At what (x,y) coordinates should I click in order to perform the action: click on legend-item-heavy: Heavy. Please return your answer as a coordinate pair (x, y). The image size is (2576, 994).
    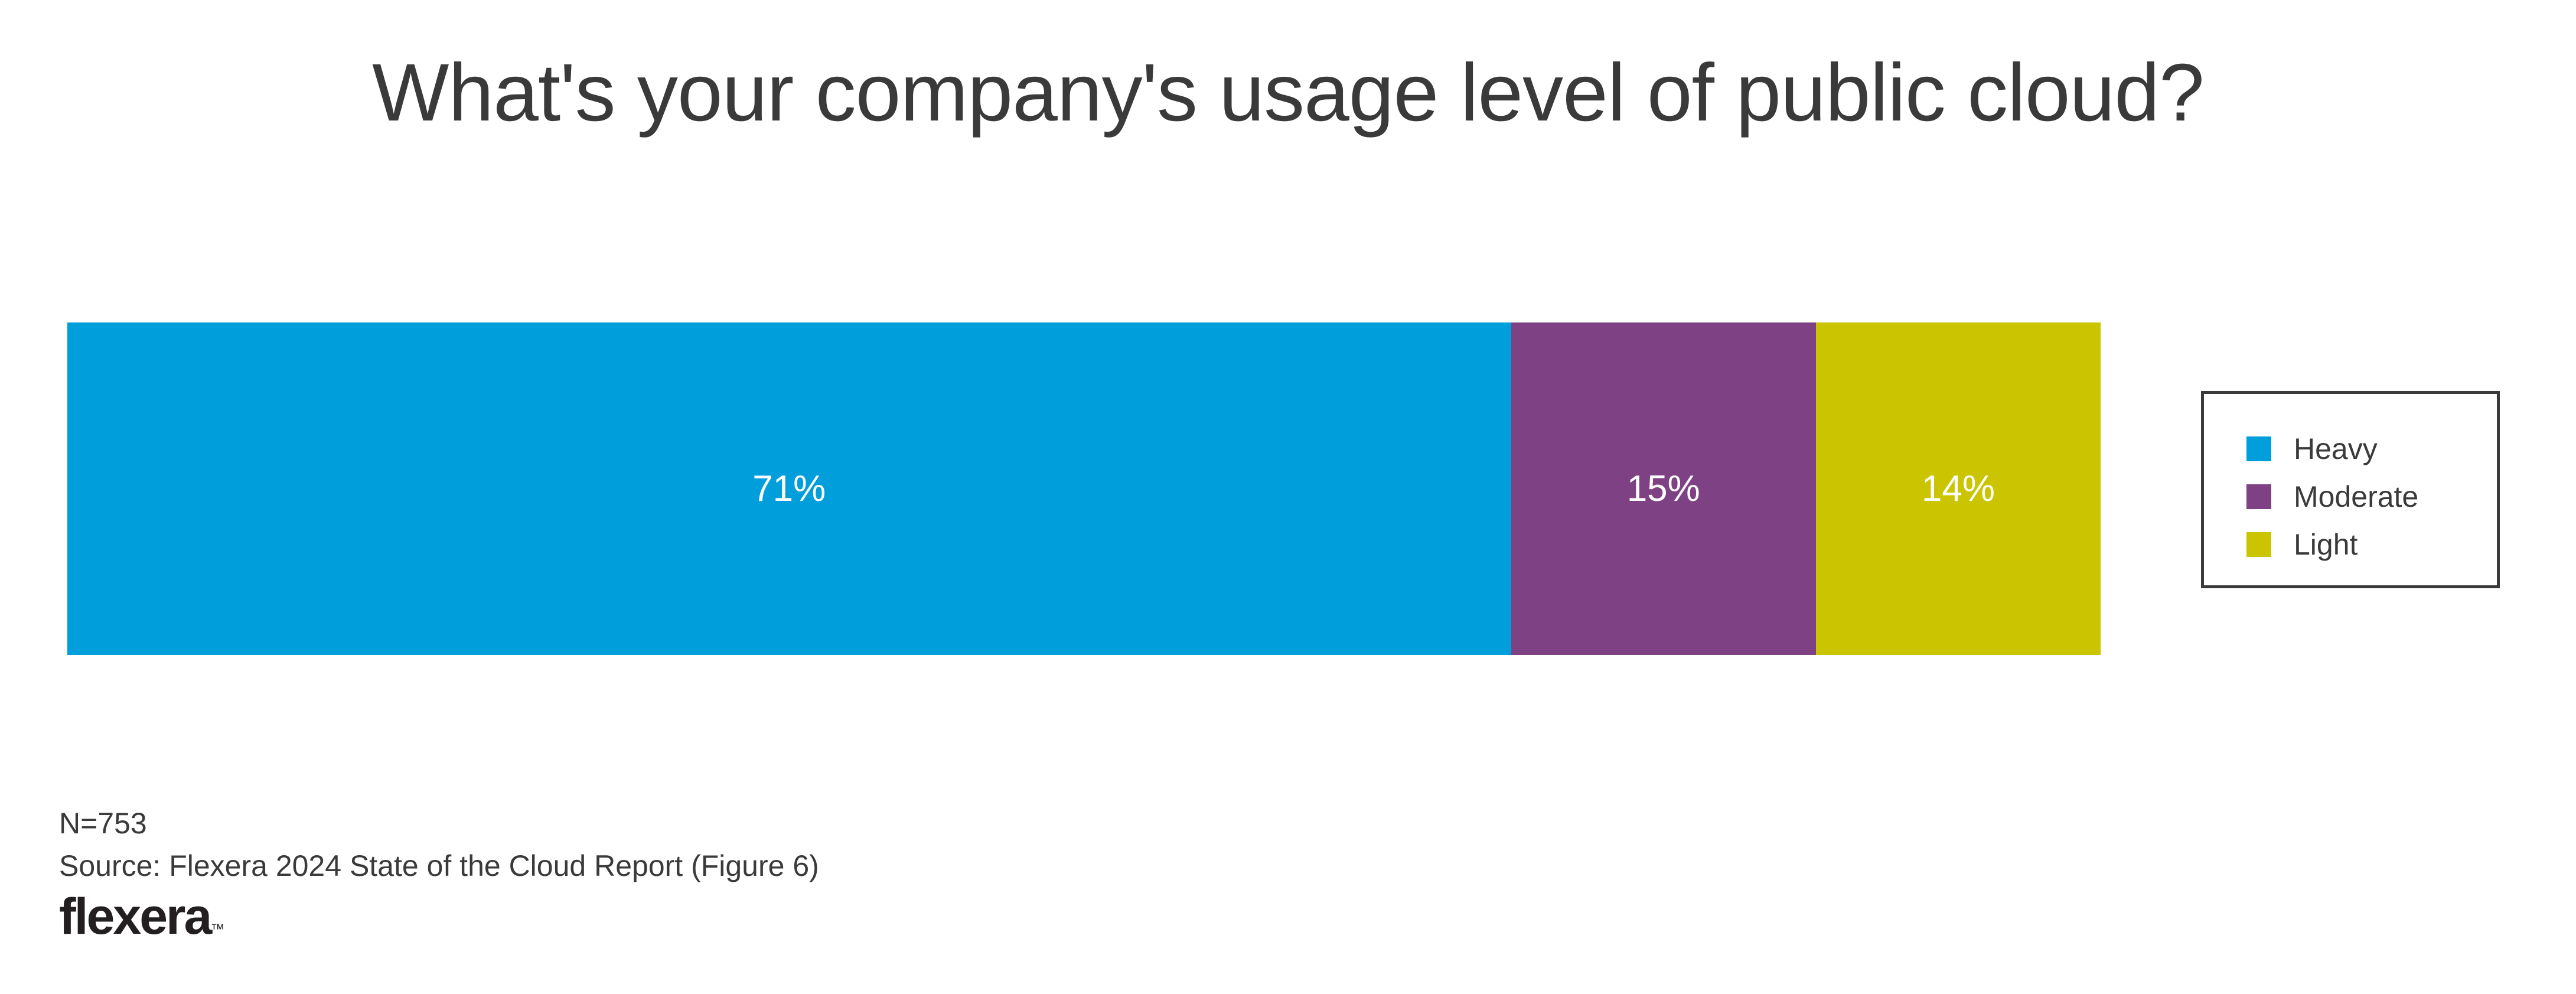
    Looking at the image, I should click on (2371, 449).